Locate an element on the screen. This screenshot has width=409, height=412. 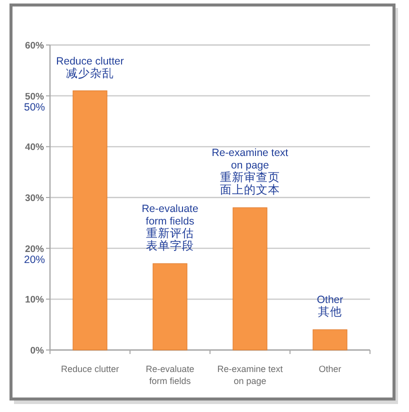
annotation: 50% is located at coordinates (34, 107).